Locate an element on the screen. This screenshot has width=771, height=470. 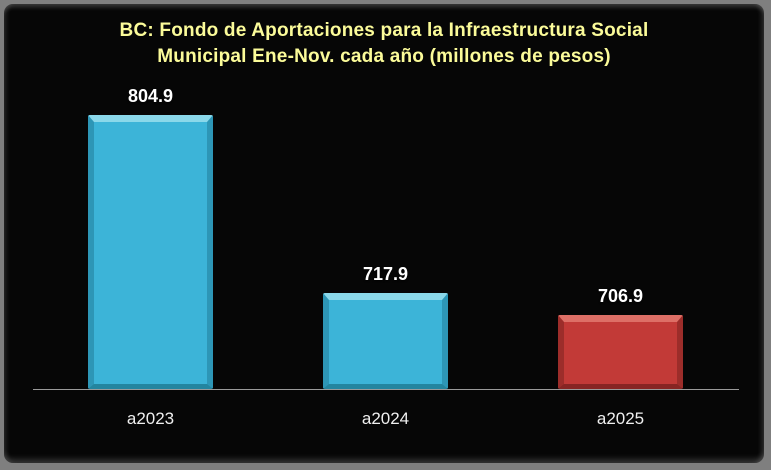
bar-group-a2025: 706.9 is located at coordinates (620, 337).